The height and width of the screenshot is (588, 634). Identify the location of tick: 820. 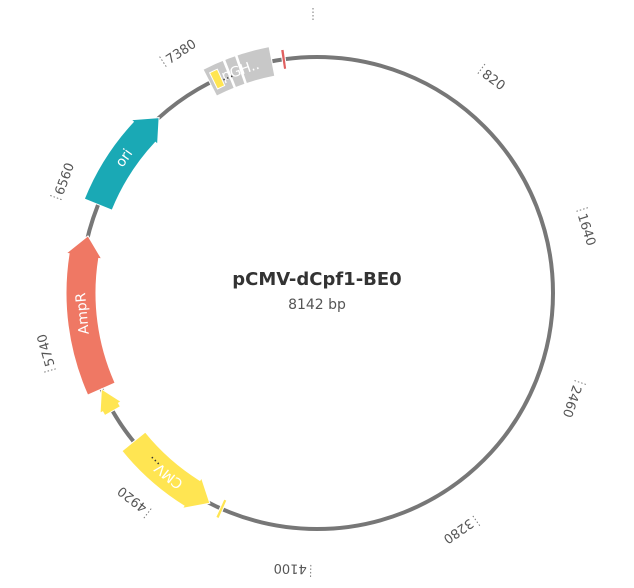
(492, 78).